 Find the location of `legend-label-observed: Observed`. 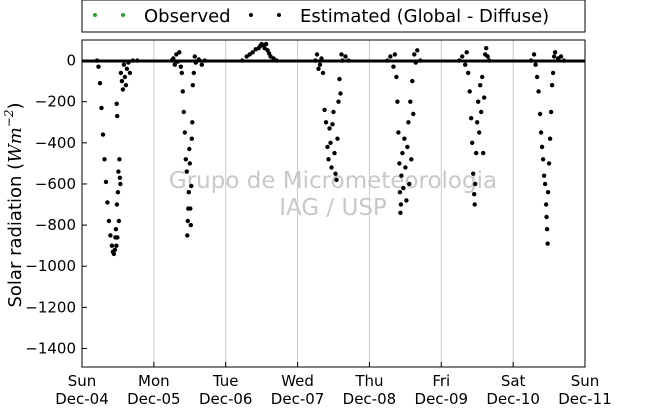

legend-label-observed: Observed is located at coordinates (187, 16).